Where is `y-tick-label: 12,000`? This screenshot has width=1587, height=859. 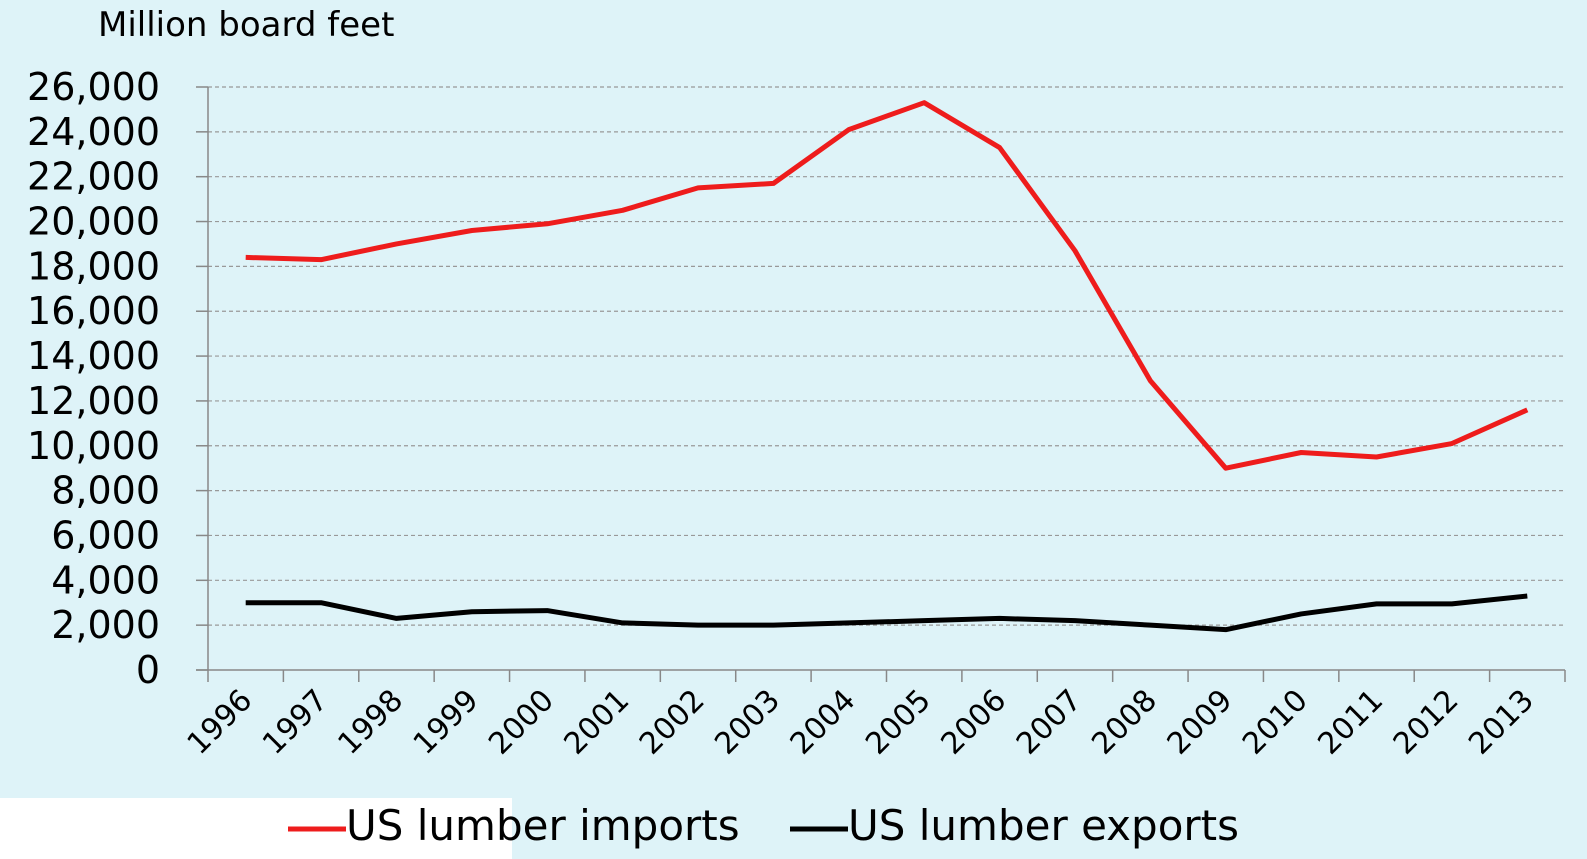 y-tick-label: 12,000 is located at coordinates (93, 401).